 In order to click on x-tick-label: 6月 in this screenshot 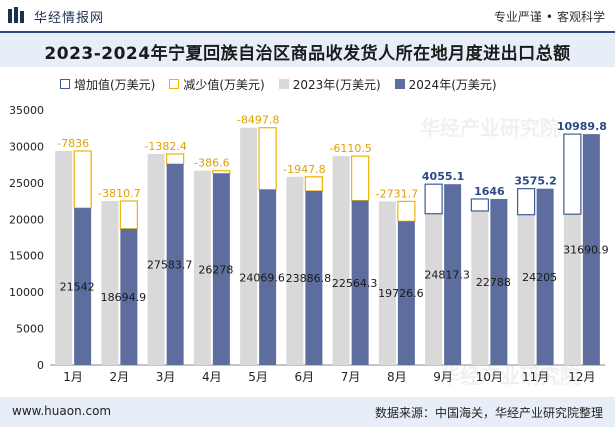, I will do `click(305, 377)`.